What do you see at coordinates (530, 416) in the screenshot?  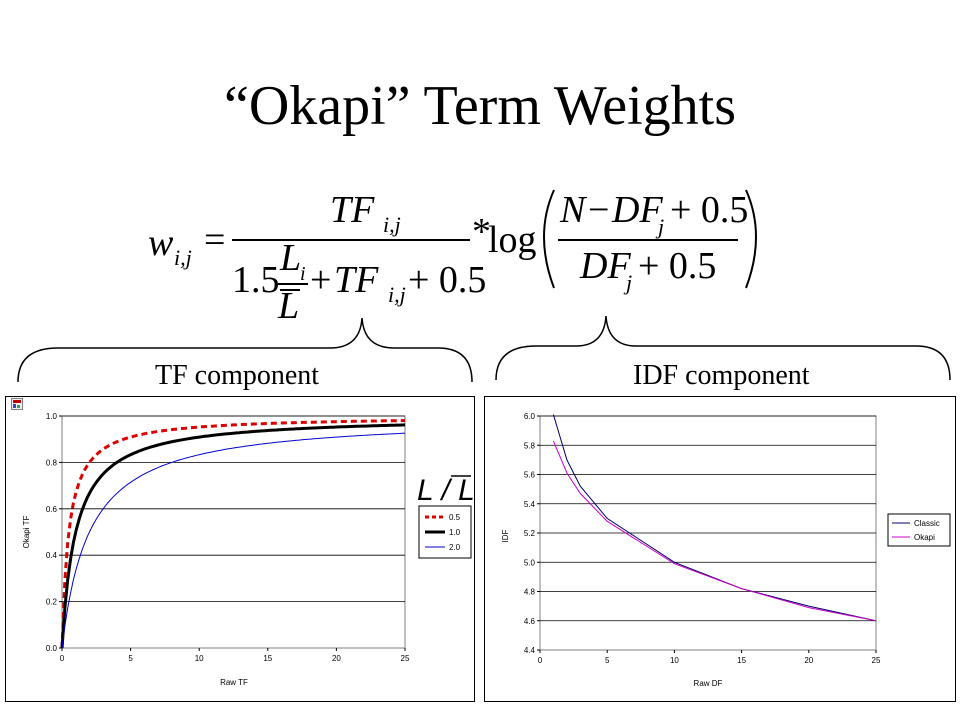 I see `y-tick-label: 6.0` at bounding box center [530, 416].